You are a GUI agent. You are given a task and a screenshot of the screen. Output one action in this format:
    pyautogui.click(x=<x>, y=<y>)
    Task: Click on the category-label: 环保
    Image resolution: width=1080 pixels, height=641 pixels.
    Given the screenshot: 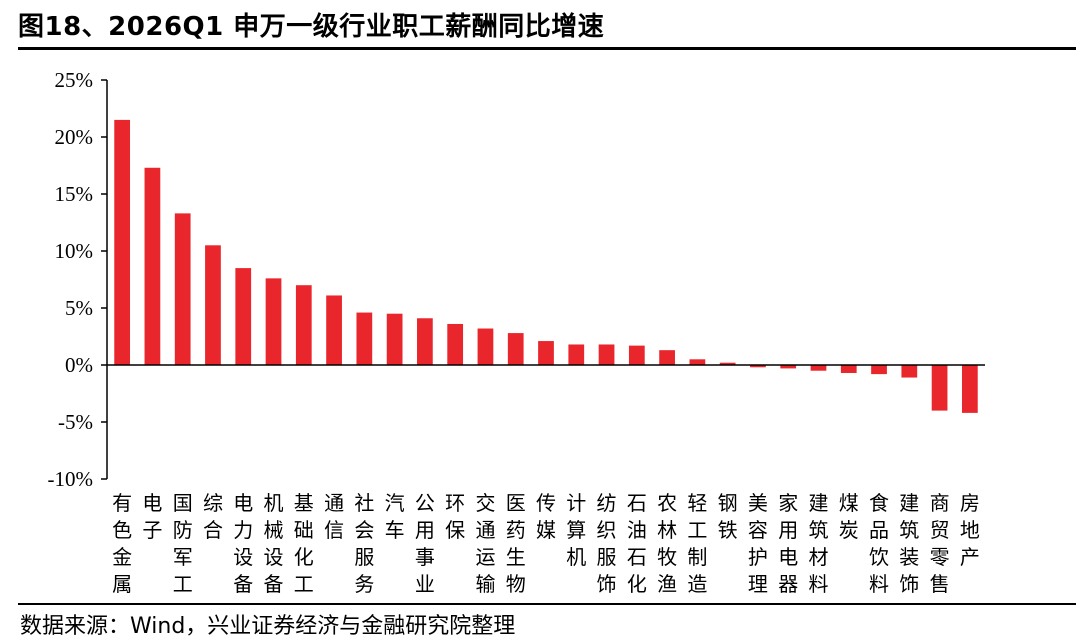 What is the action you would take?
    pyautogui.click(x=455, y=516)
    